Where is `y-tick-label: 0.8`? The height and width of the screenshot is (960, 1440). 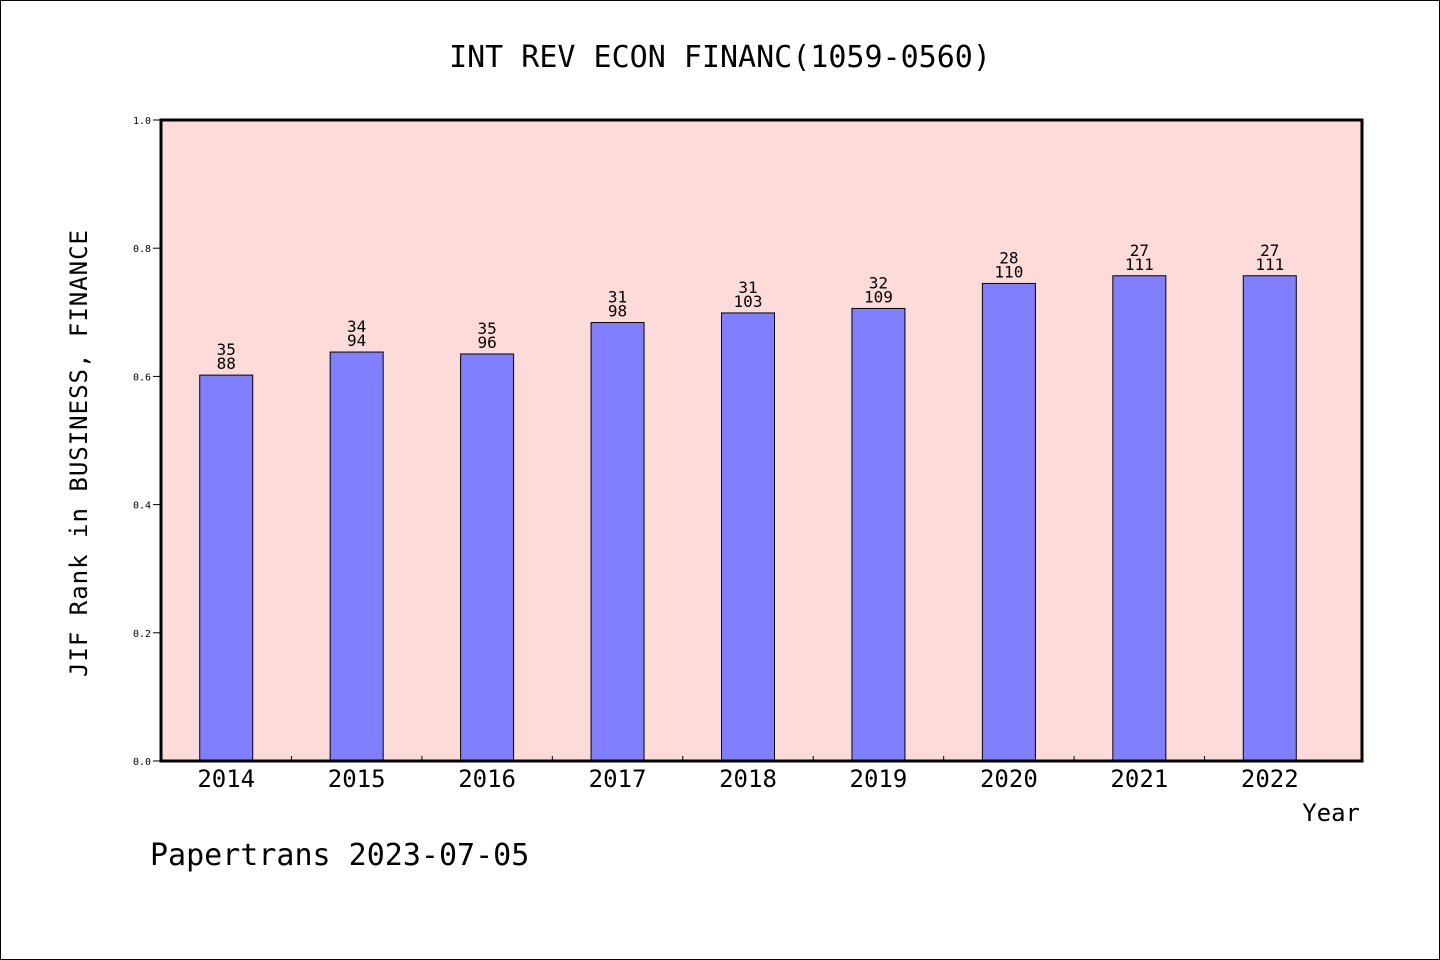
y-tick-label: 0.8 is located at coordinates (142, 249).